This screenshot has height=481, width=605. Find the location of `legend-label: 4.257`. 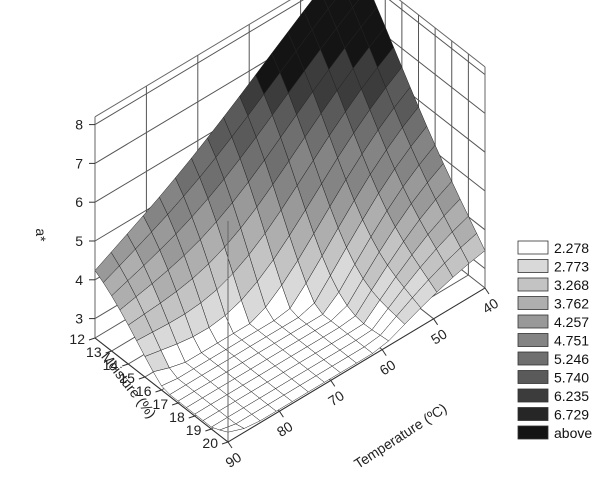

legend-label: 4.257 is located at coordinates (571, 322).